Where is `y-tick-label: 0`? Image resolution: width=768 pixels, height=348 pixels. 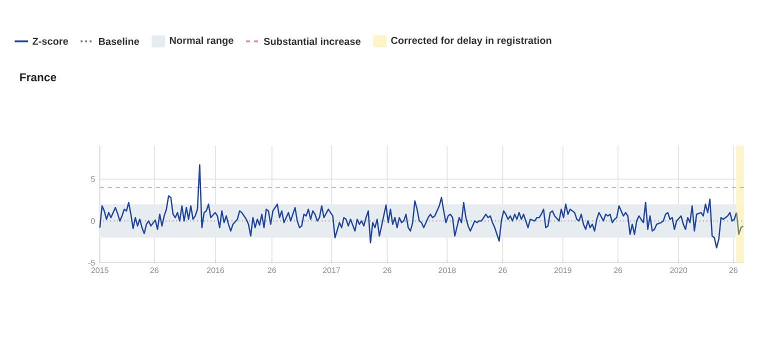
y-tick-label: 0 is located at coordinates (92, 221).